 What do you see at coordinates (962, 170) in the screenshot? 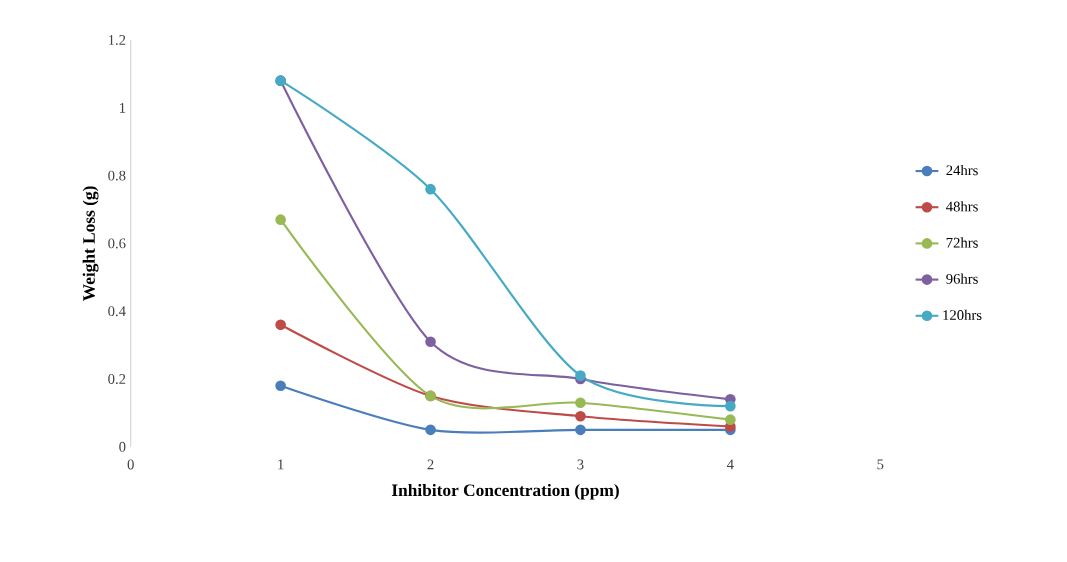
I see `legend-label: 24hrs` at bounding box center [962, 170].